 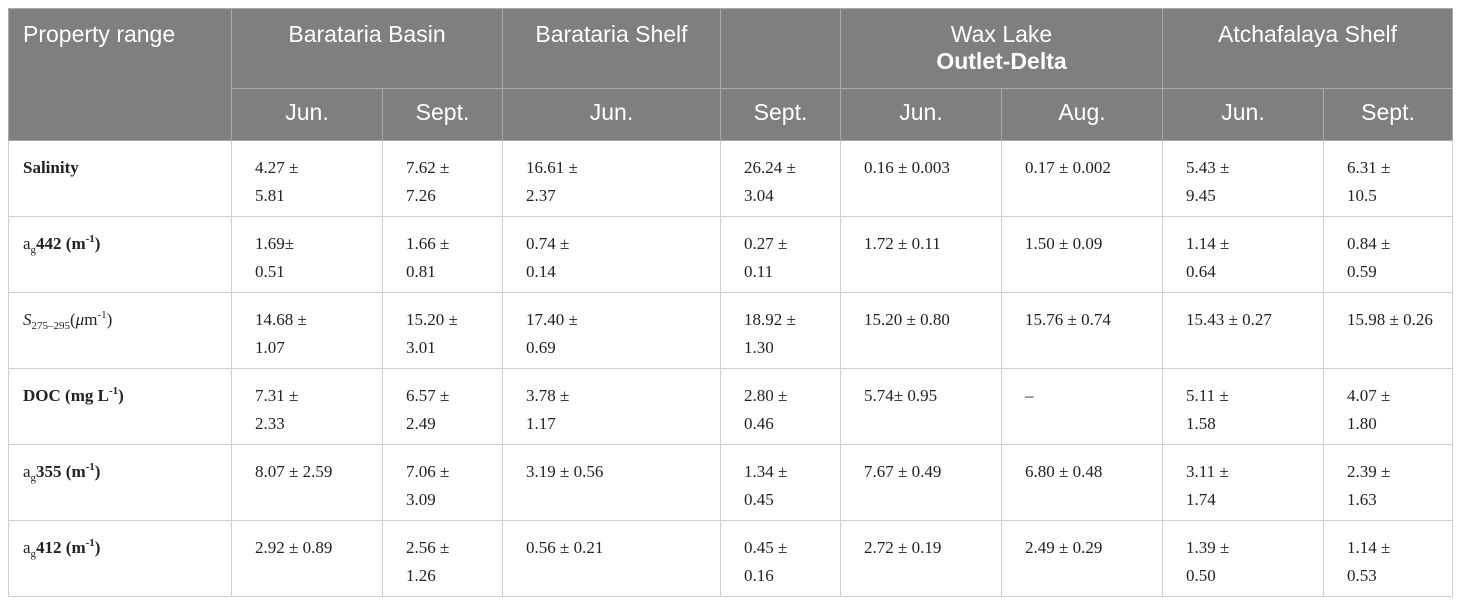 I want to click on value-cell: 3.78 ± 1.17, so click(x=611, y=406).